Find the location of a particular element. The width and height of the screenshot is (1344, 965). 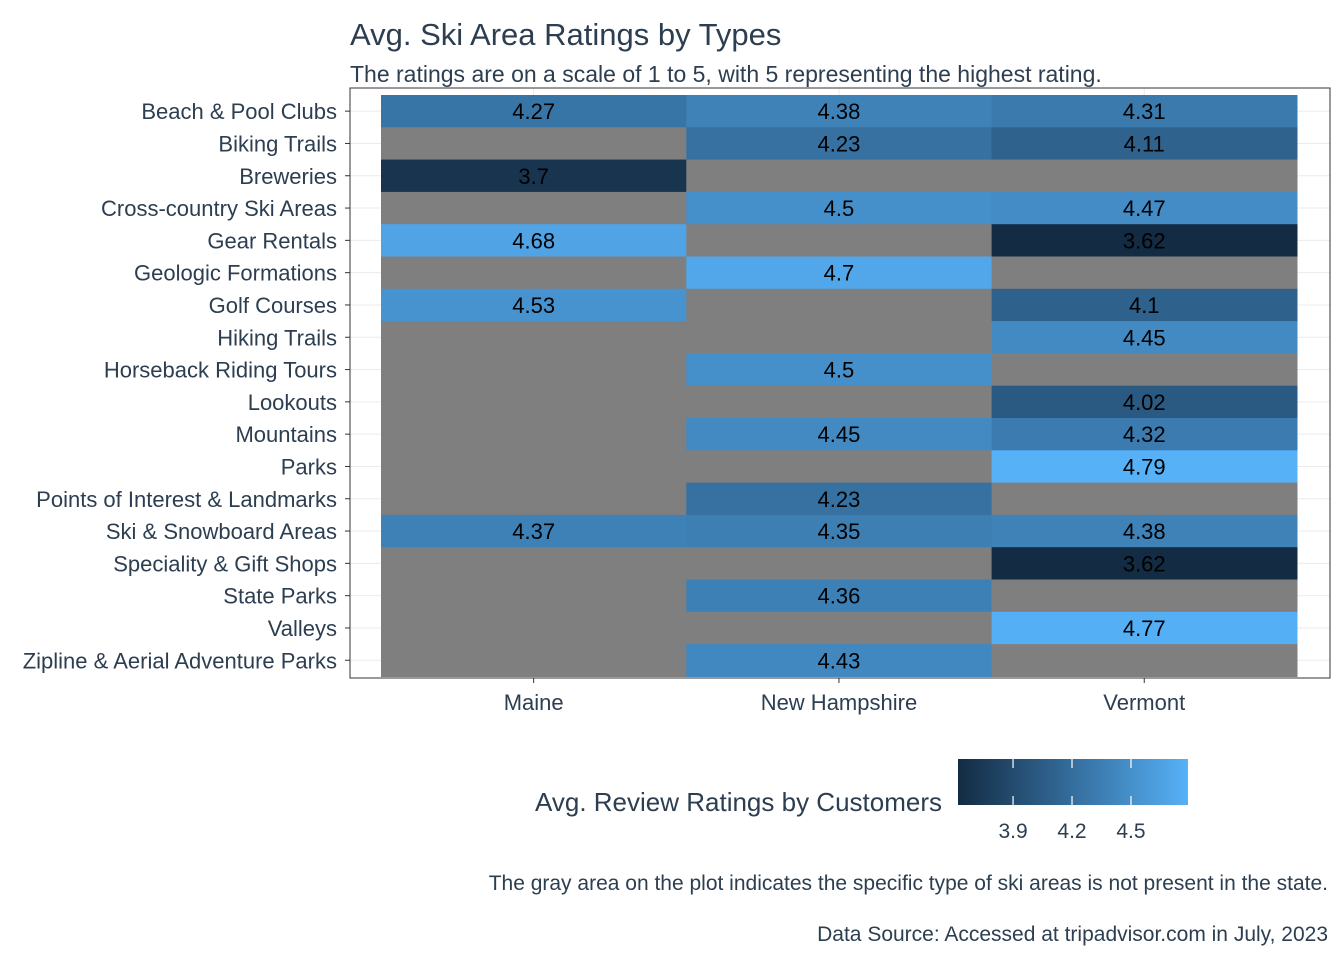

legend-tick-label: 3.9 is located at coordinates (1012, 831).